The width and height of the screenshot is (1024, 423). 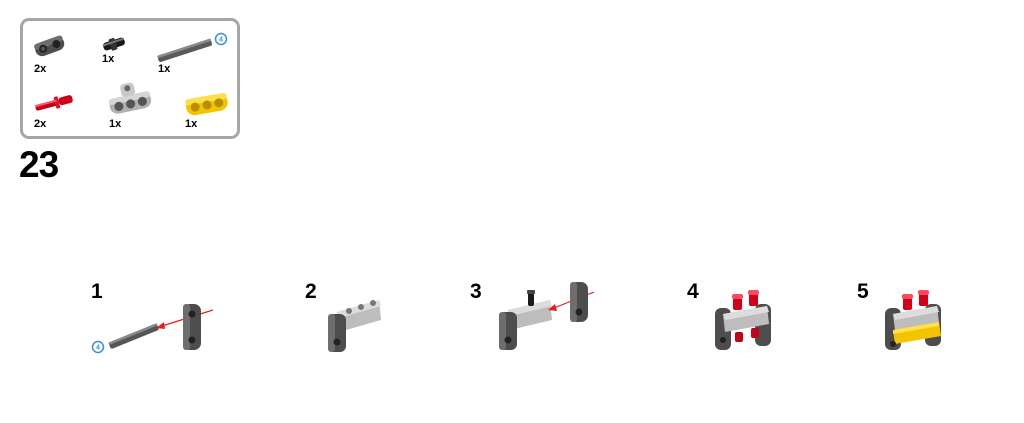 What do you see at coordinates (354, 326) in the screenshot?
I see `substep-2-illustration` at bounding box center [354, 326].